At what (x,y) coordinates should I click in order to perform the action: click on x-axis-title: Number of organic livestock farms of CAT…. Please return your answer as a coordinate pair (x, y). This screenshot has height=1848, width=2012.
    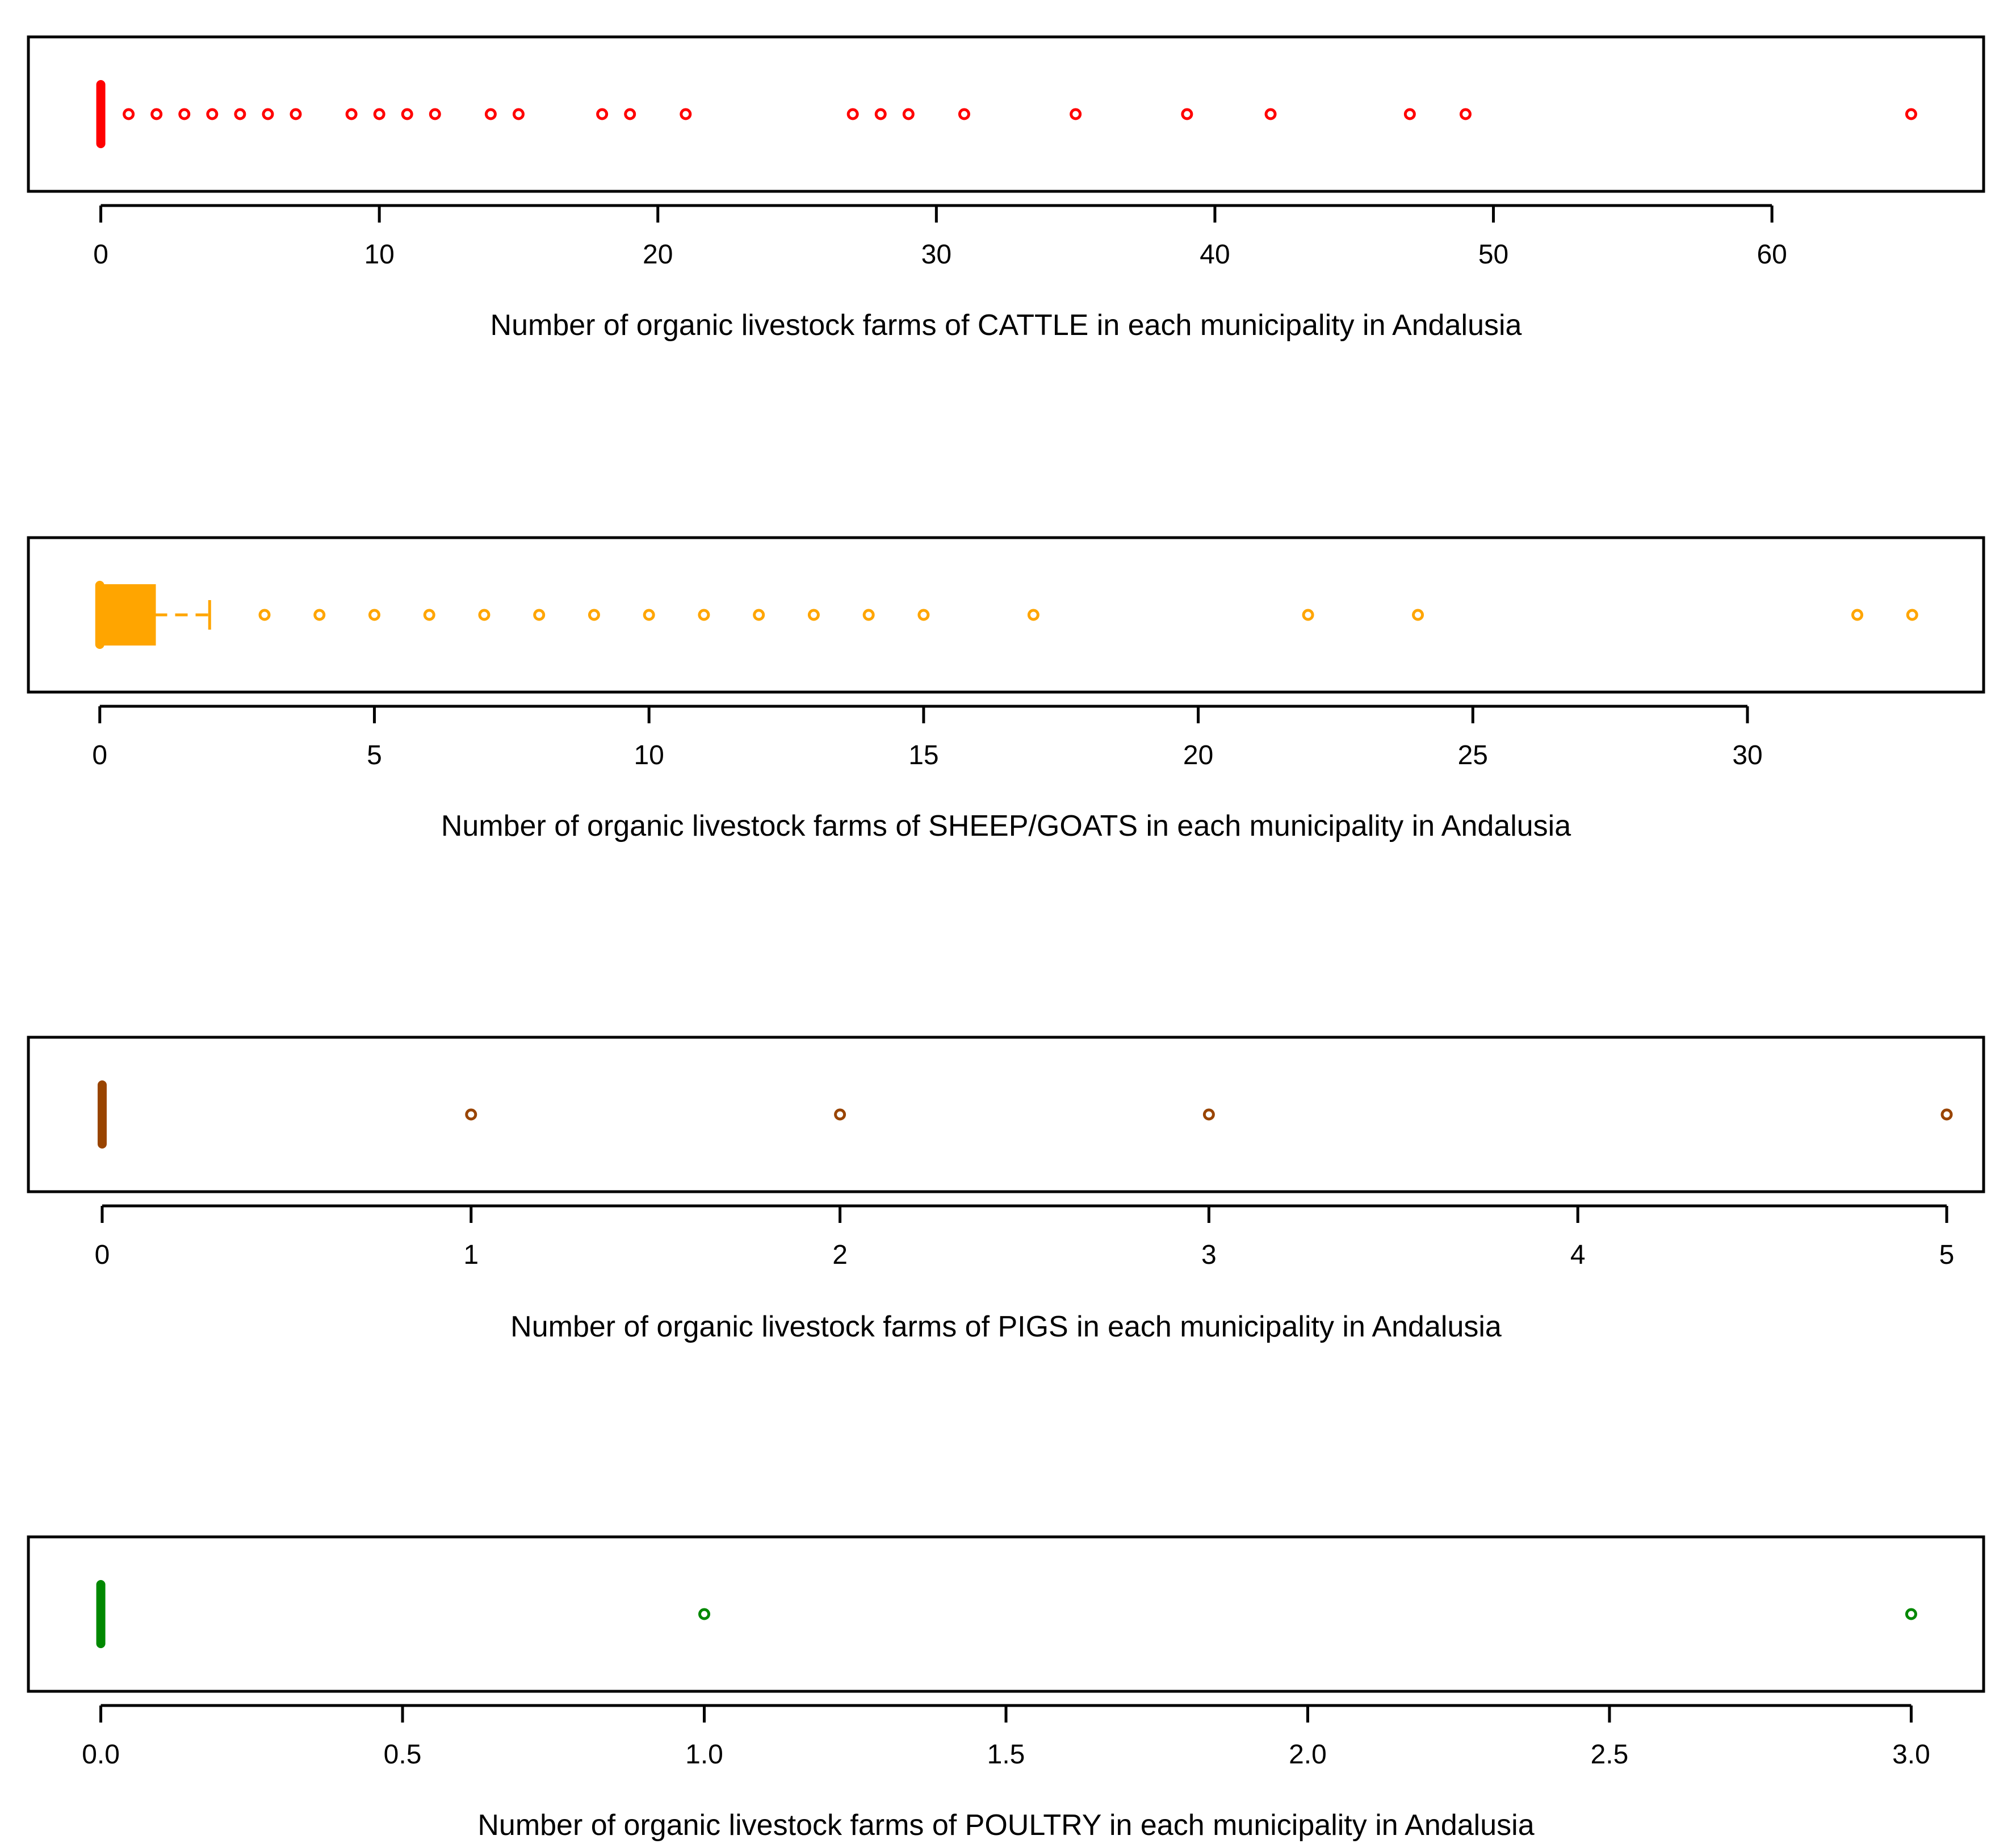
    Looking at the image, I should click on (1006, 325).